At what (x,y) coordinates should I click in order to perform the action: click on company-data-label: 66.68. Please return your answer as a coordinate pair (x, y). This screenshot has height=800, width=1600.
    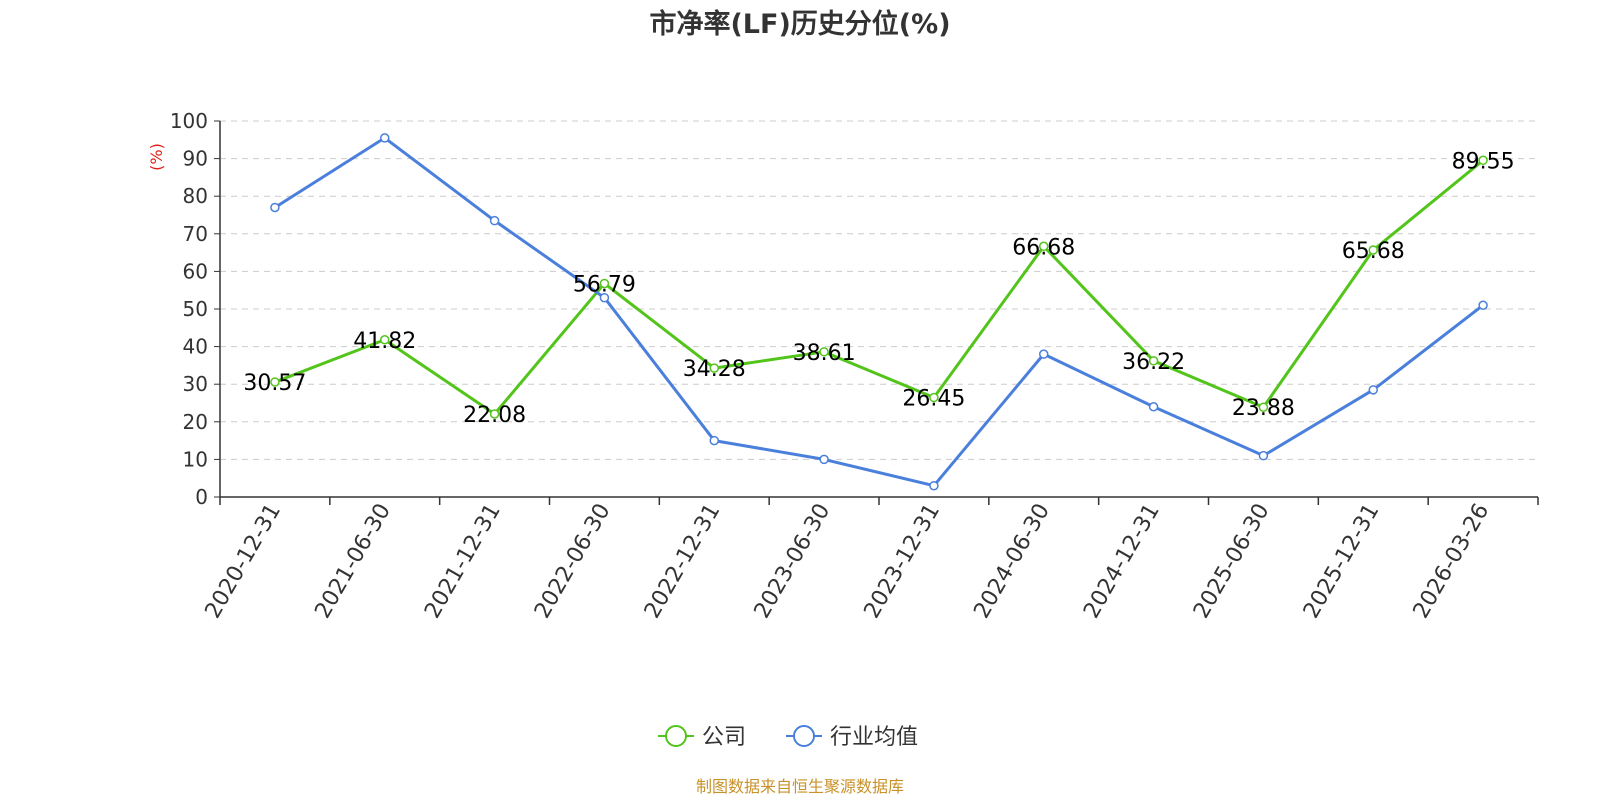
    Looking at the image, I should click on (1043, 247).